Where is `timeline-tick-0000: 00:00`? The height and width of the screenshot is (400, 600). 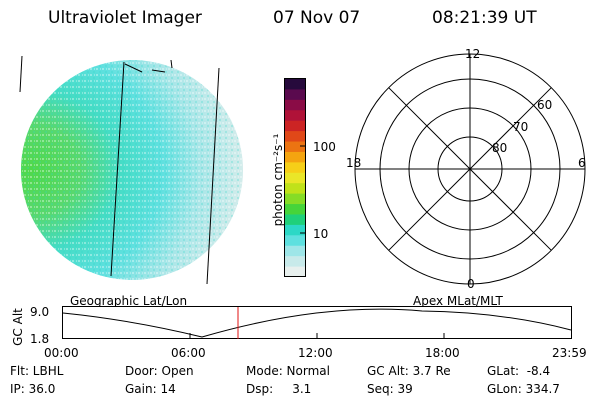
timeline-tick-0000: 00:00 is located at coordinates (61, 353).